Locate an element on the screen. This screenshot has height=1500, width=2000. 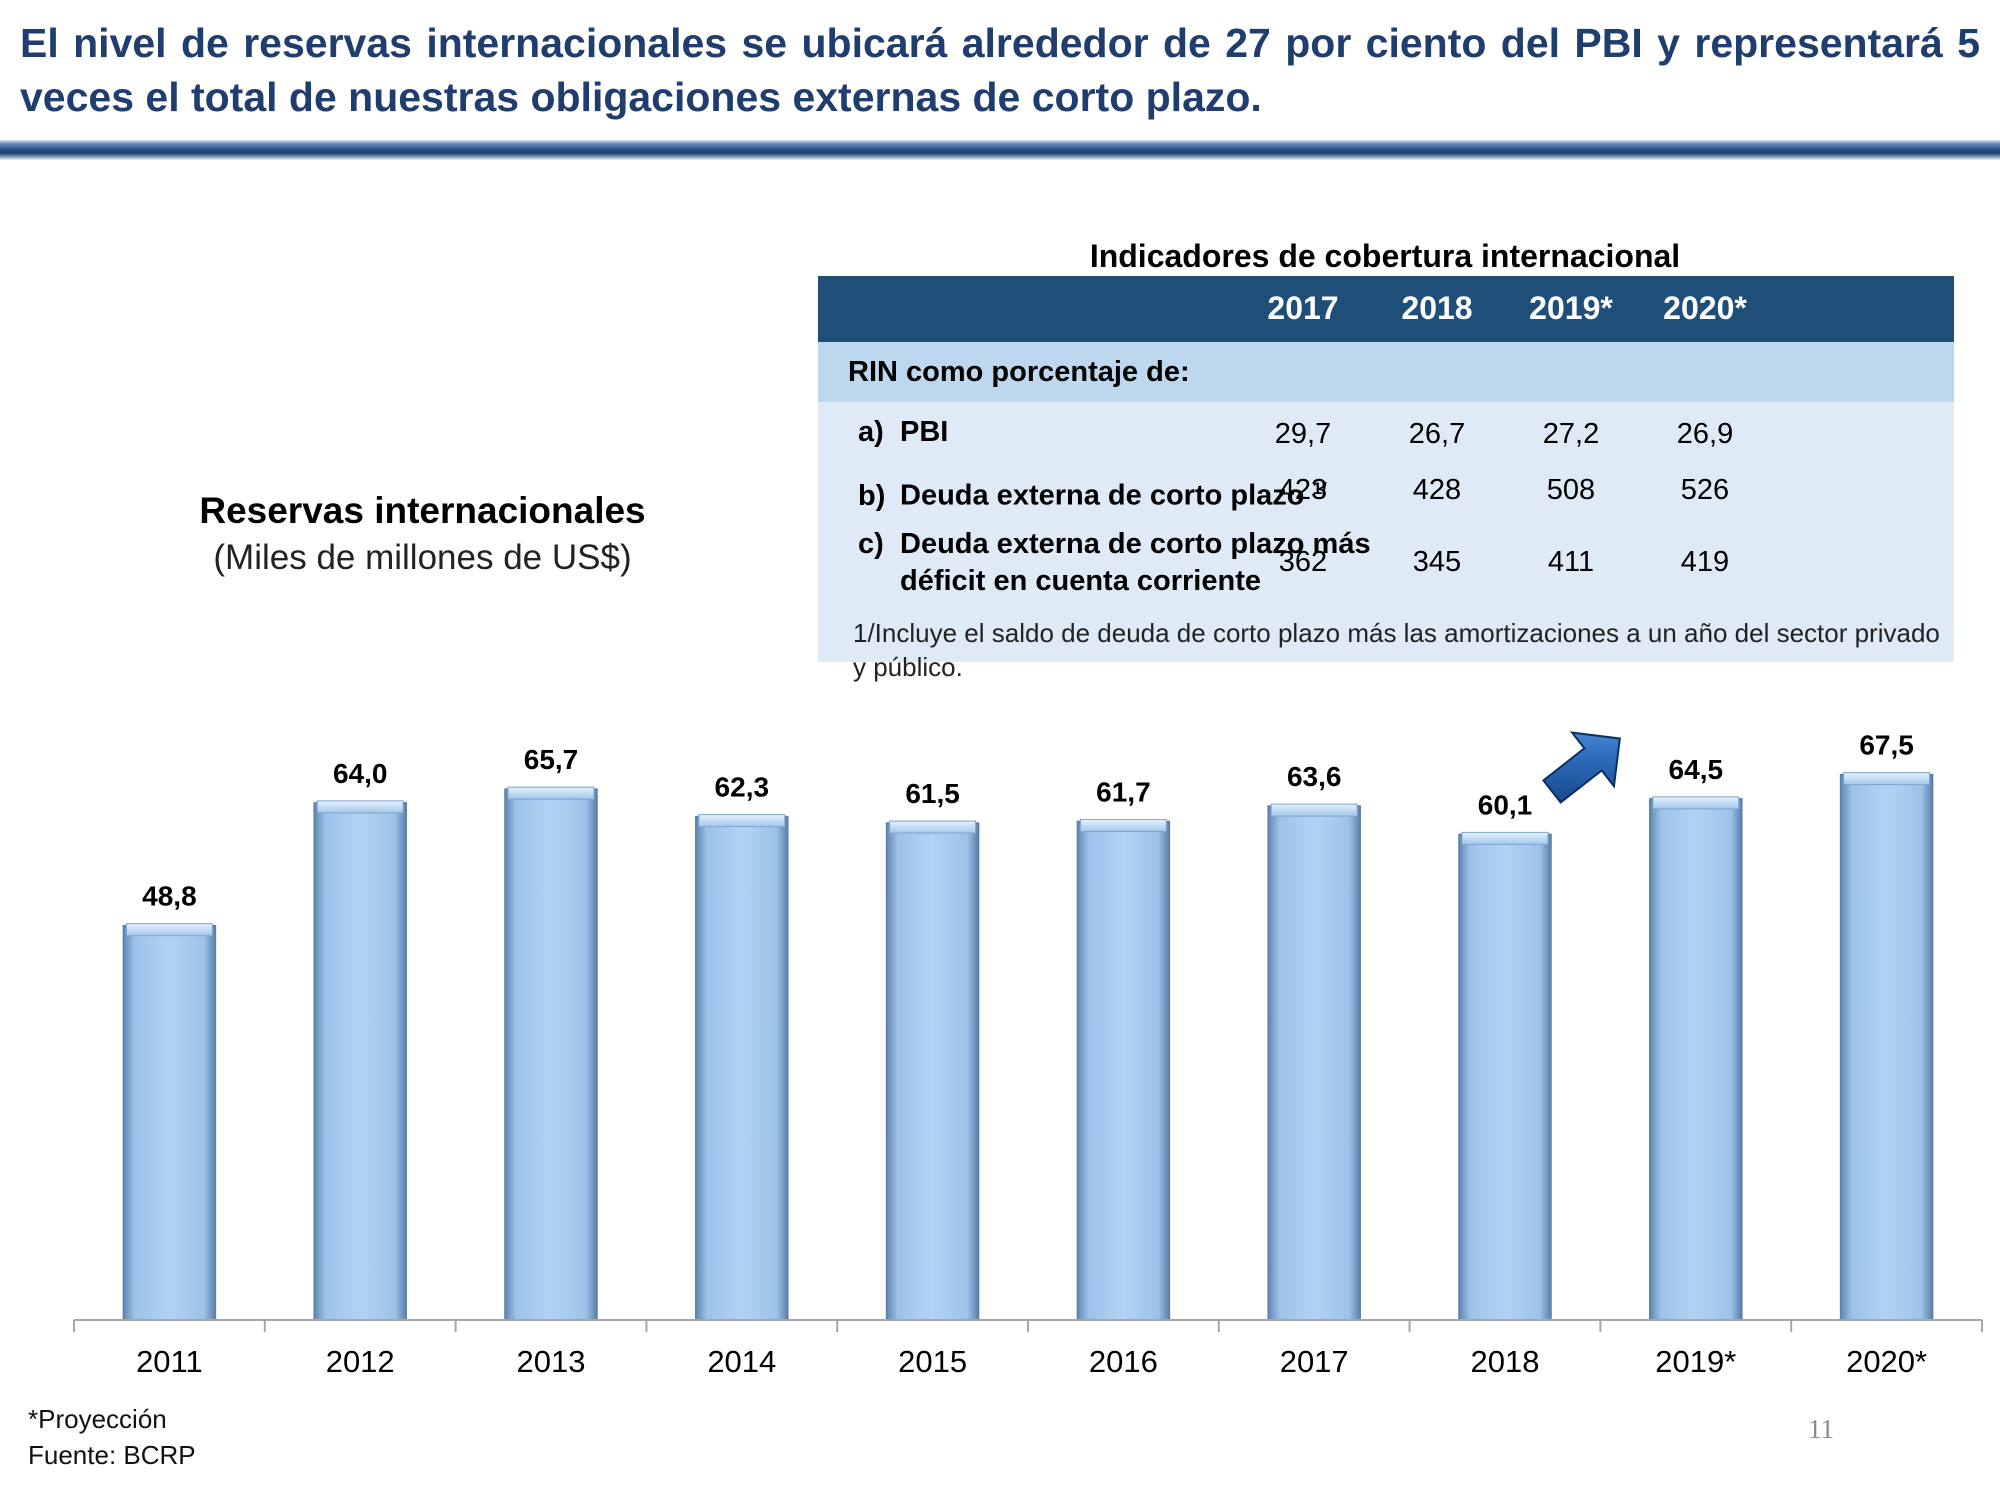
table-header-row: 2017 2018 2019* 2020* is located at coordinates (1386, 309).